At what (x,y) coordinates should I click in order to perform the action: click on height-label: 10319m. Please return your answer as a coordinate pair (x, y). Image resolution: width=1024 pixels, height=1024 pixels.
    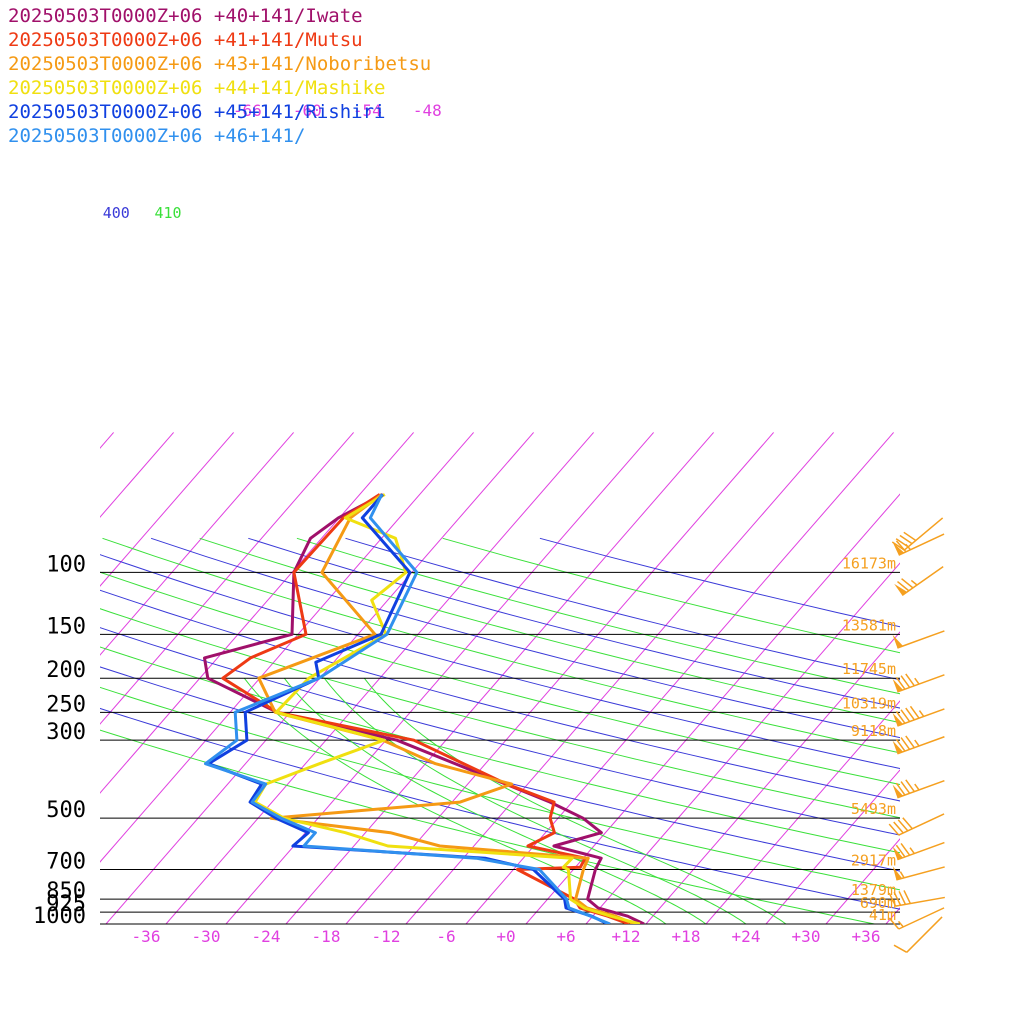
    Looking at the image, I should click on (869, 703).